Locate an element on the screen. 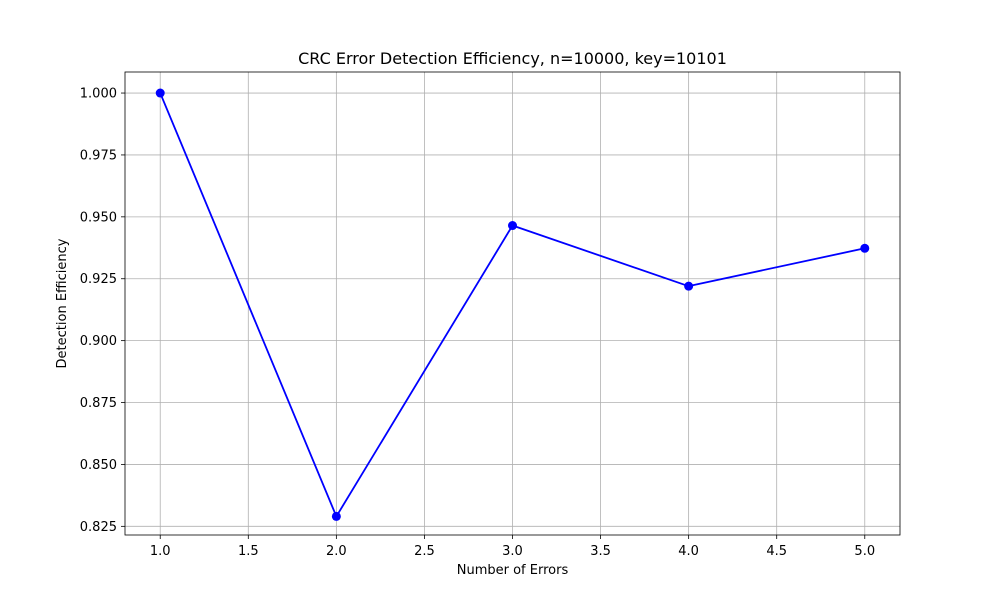 This screenshot has width=1000, height=600. x-axis-label: Number of Errors is located at coordinates (513, 570).